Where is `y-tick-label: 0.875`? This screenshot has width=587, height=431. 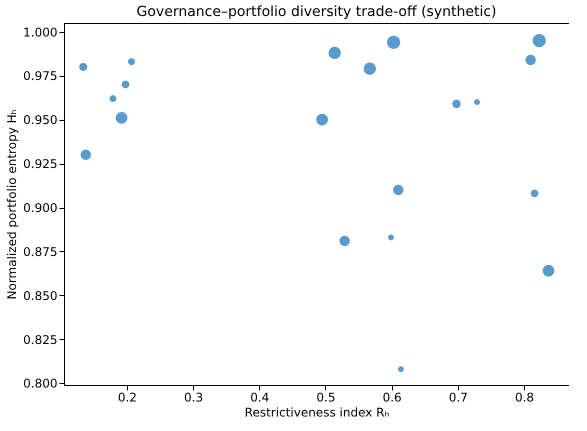
y-tick-label: 0.875 is located at coordinates (40, 251).